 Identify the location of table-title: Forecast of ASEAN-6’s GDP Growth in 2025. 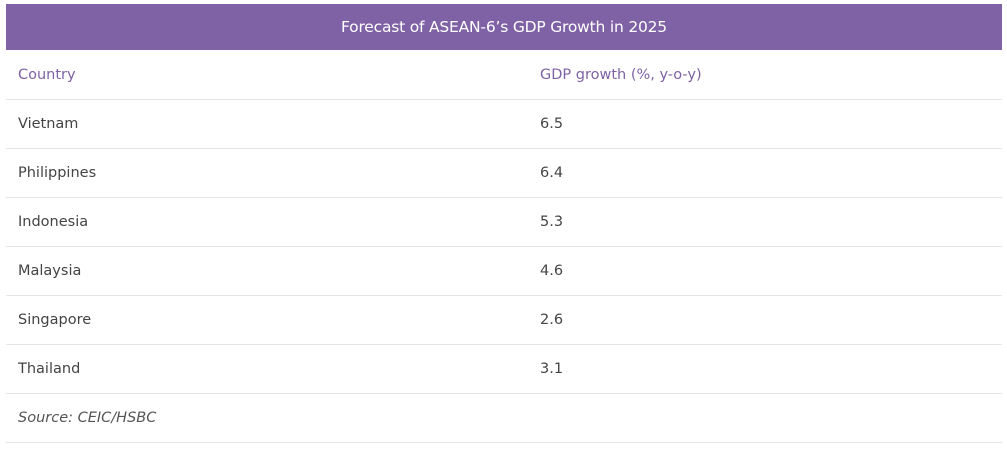
(504, 27).